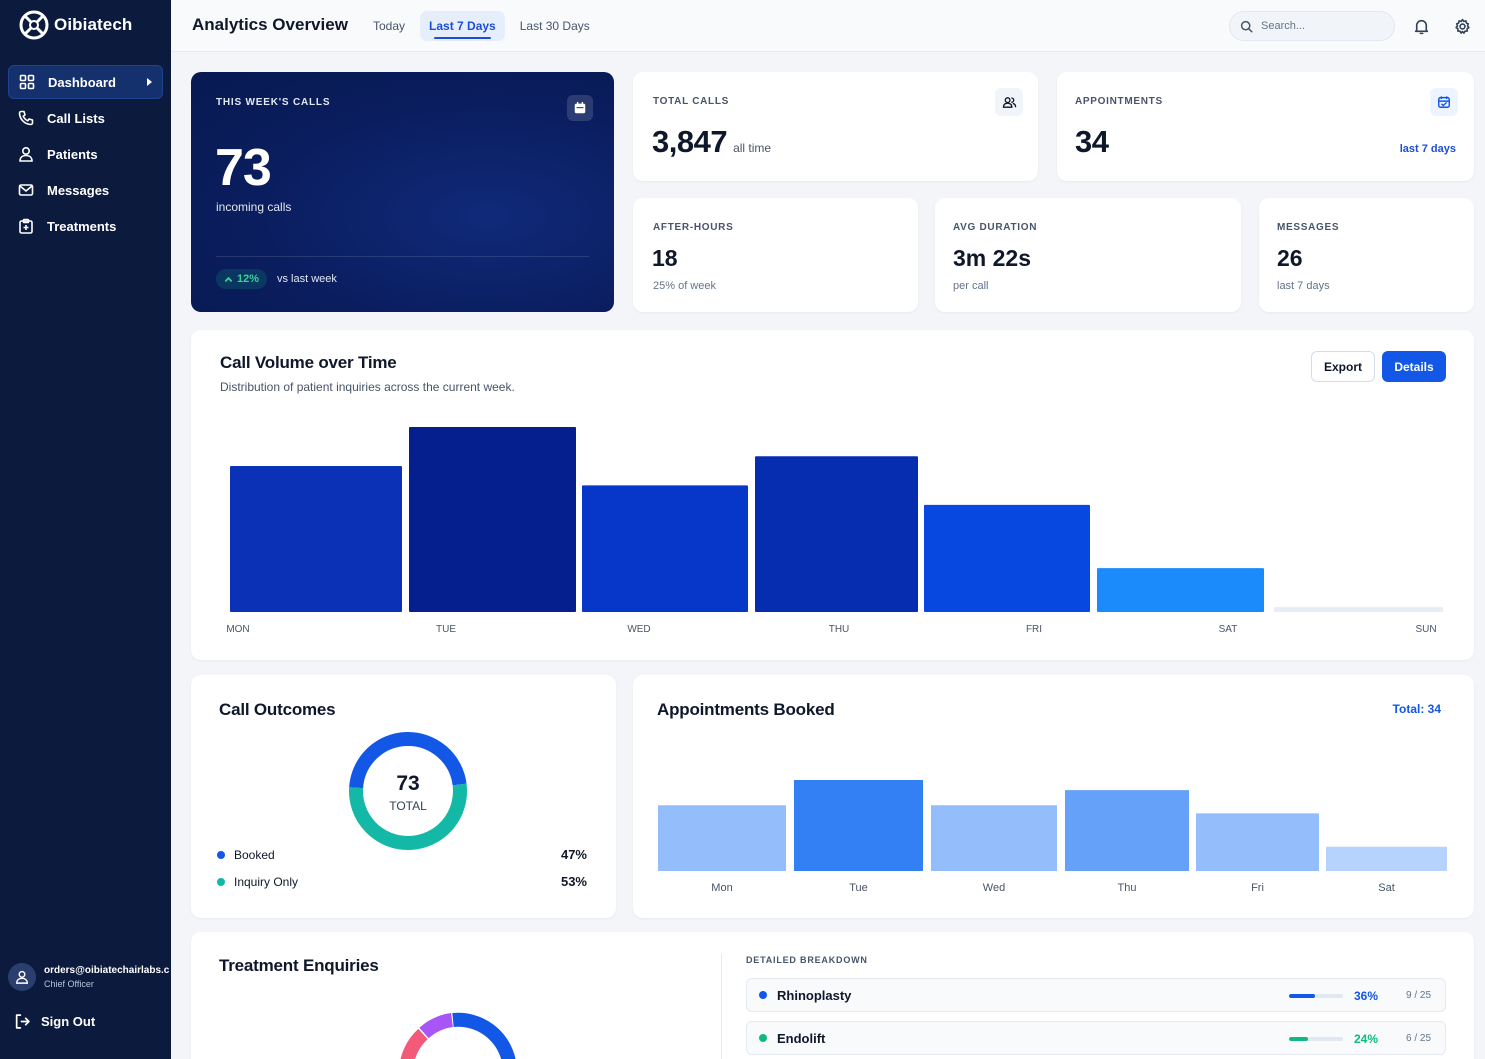  What do you see at coordinates (254, 207) in the screenshot?
I see `weekly-calls-sub: incoming calls` at bounding box center [254, 207].